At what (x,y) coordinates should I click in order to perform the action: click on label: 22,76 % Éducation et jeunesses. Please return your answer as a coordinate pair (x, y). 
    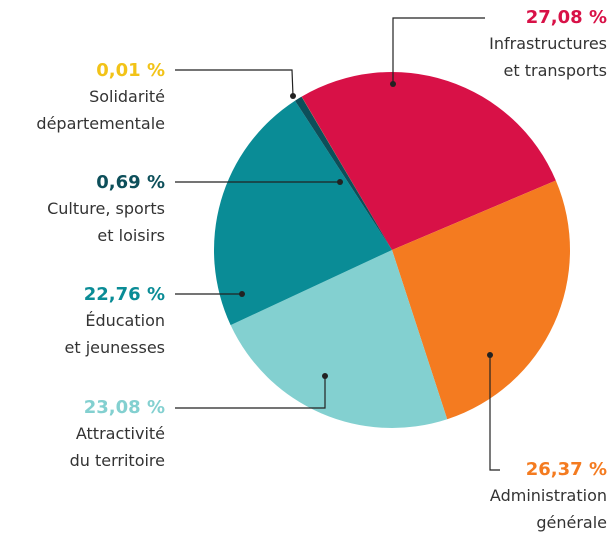
    Looking at the image, I should click on (115, 322).